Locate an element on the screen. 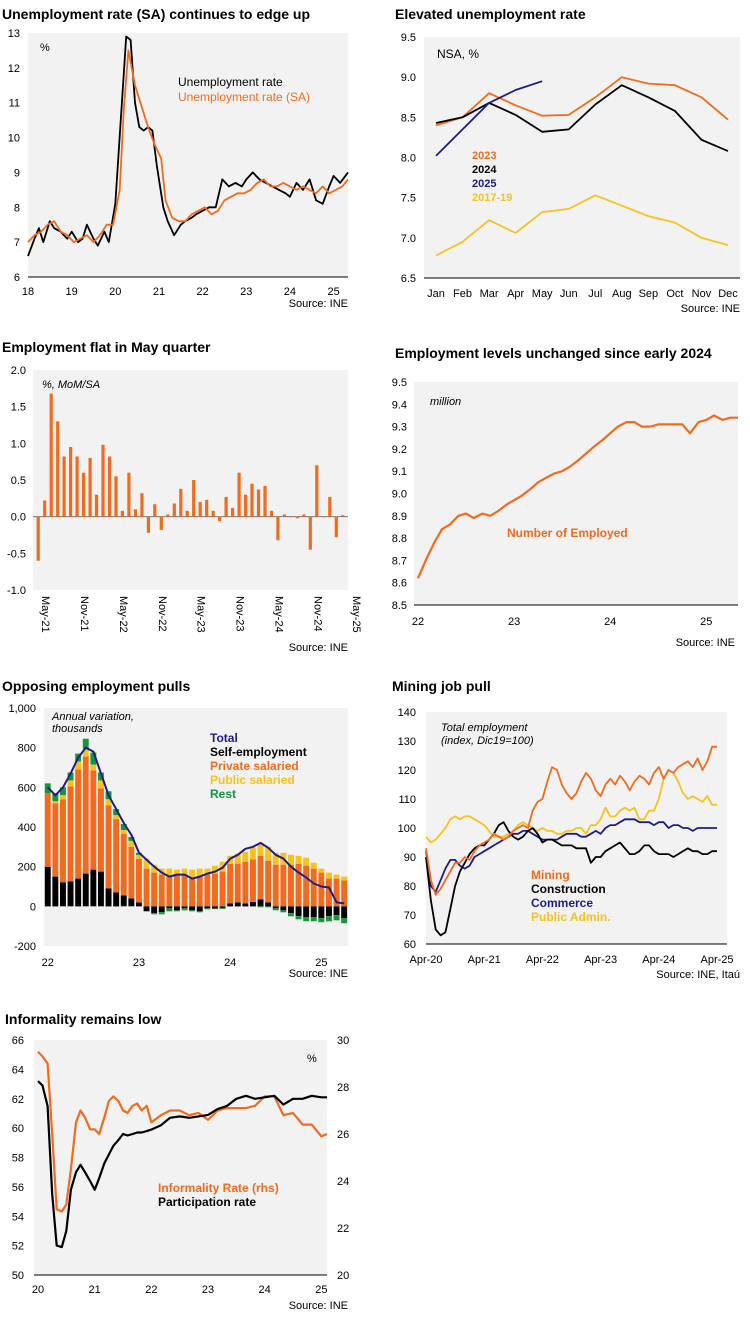 The width and height of the screenshot is (750, 1319). x-tick-label: Nov-24 is located at coordinates (317, 613).